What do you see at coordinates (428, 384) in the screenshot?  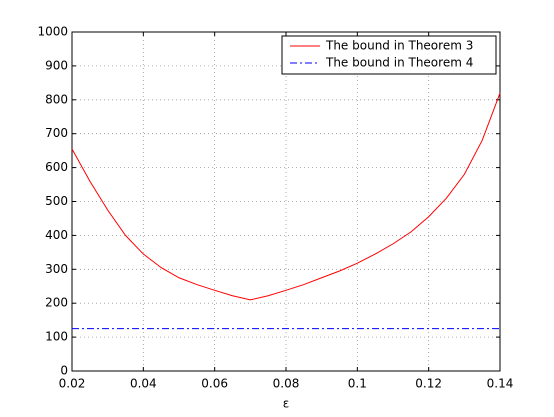 I see `x-tick-label: 0.12` at bounding box center [428, 384].